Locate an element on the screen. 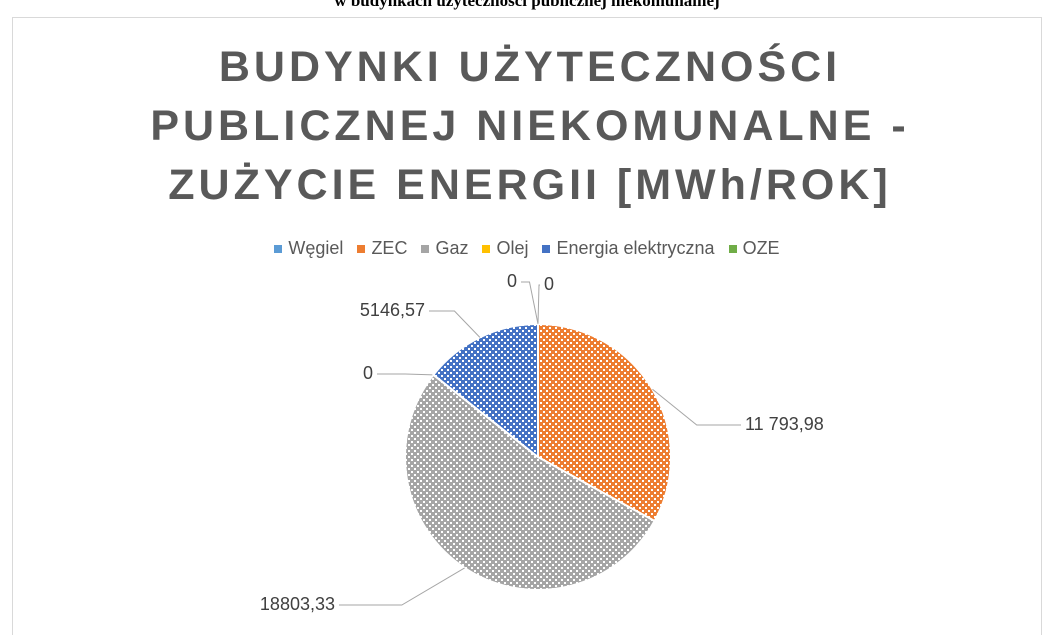 This screenshot has height=635, width=1054. legend-item: Energia elektryczna is located at coordinates (628, 248).